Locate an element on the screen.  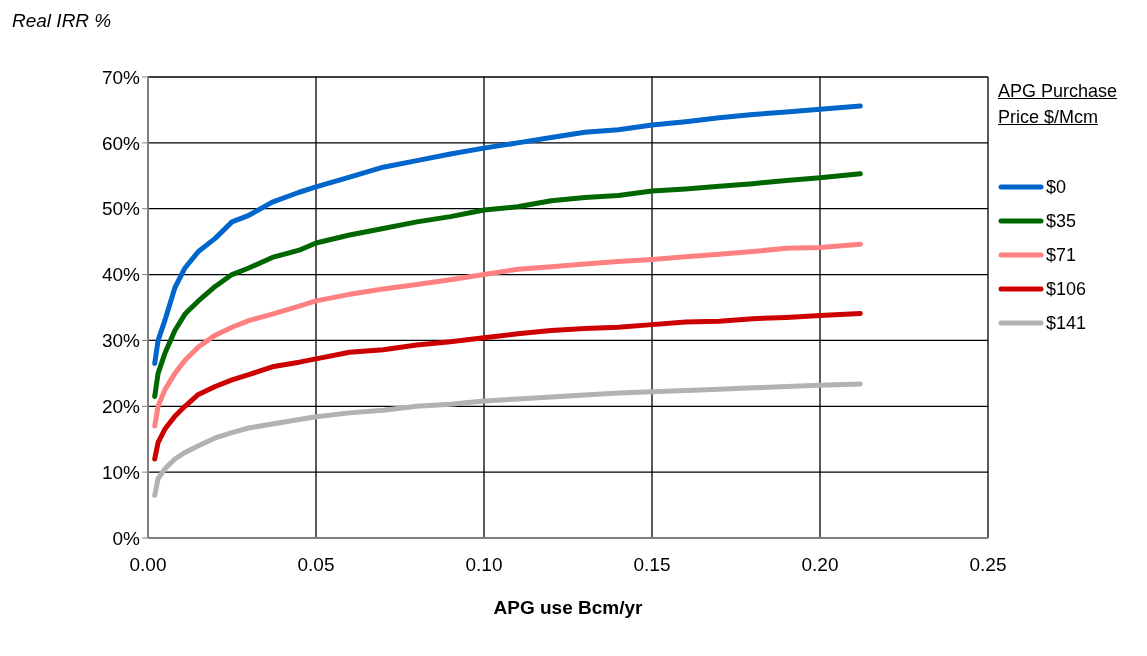
legend-label: $0 is located at coordinates (1056, 187).